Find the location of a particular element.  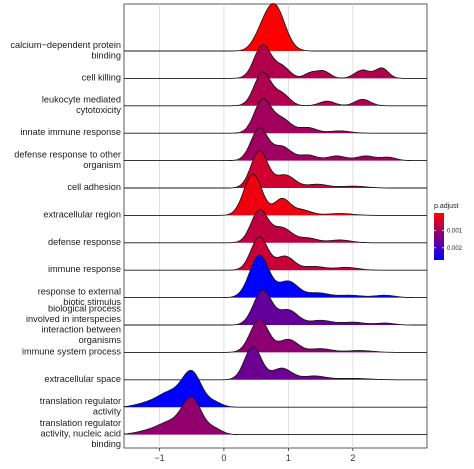

ridge-translation-regulator-activity-nucleic-acid-binding is located at coordinates (275, 416).